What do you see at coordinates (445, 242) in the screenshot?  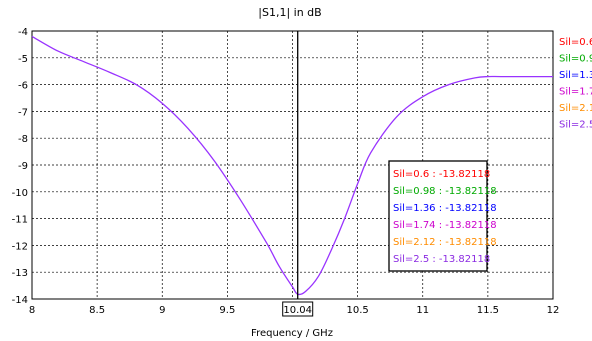 I see `marker-readout-entry: Sil=2.12 : -13.82118` at bounding box center [445, 242].